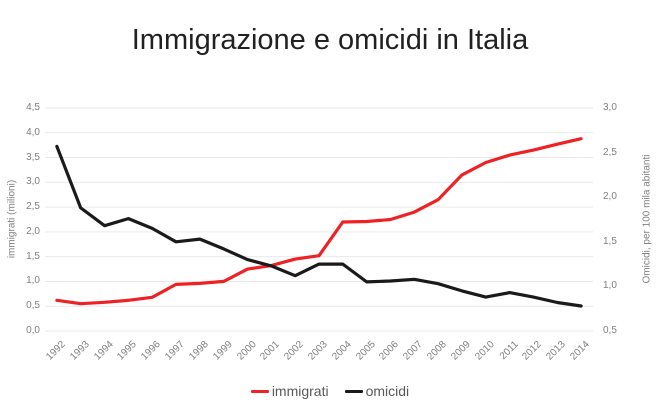 The height and width of the screenshot is (412, 660). I want to click on left-axis-tick: 3,5, so click(33, 157).